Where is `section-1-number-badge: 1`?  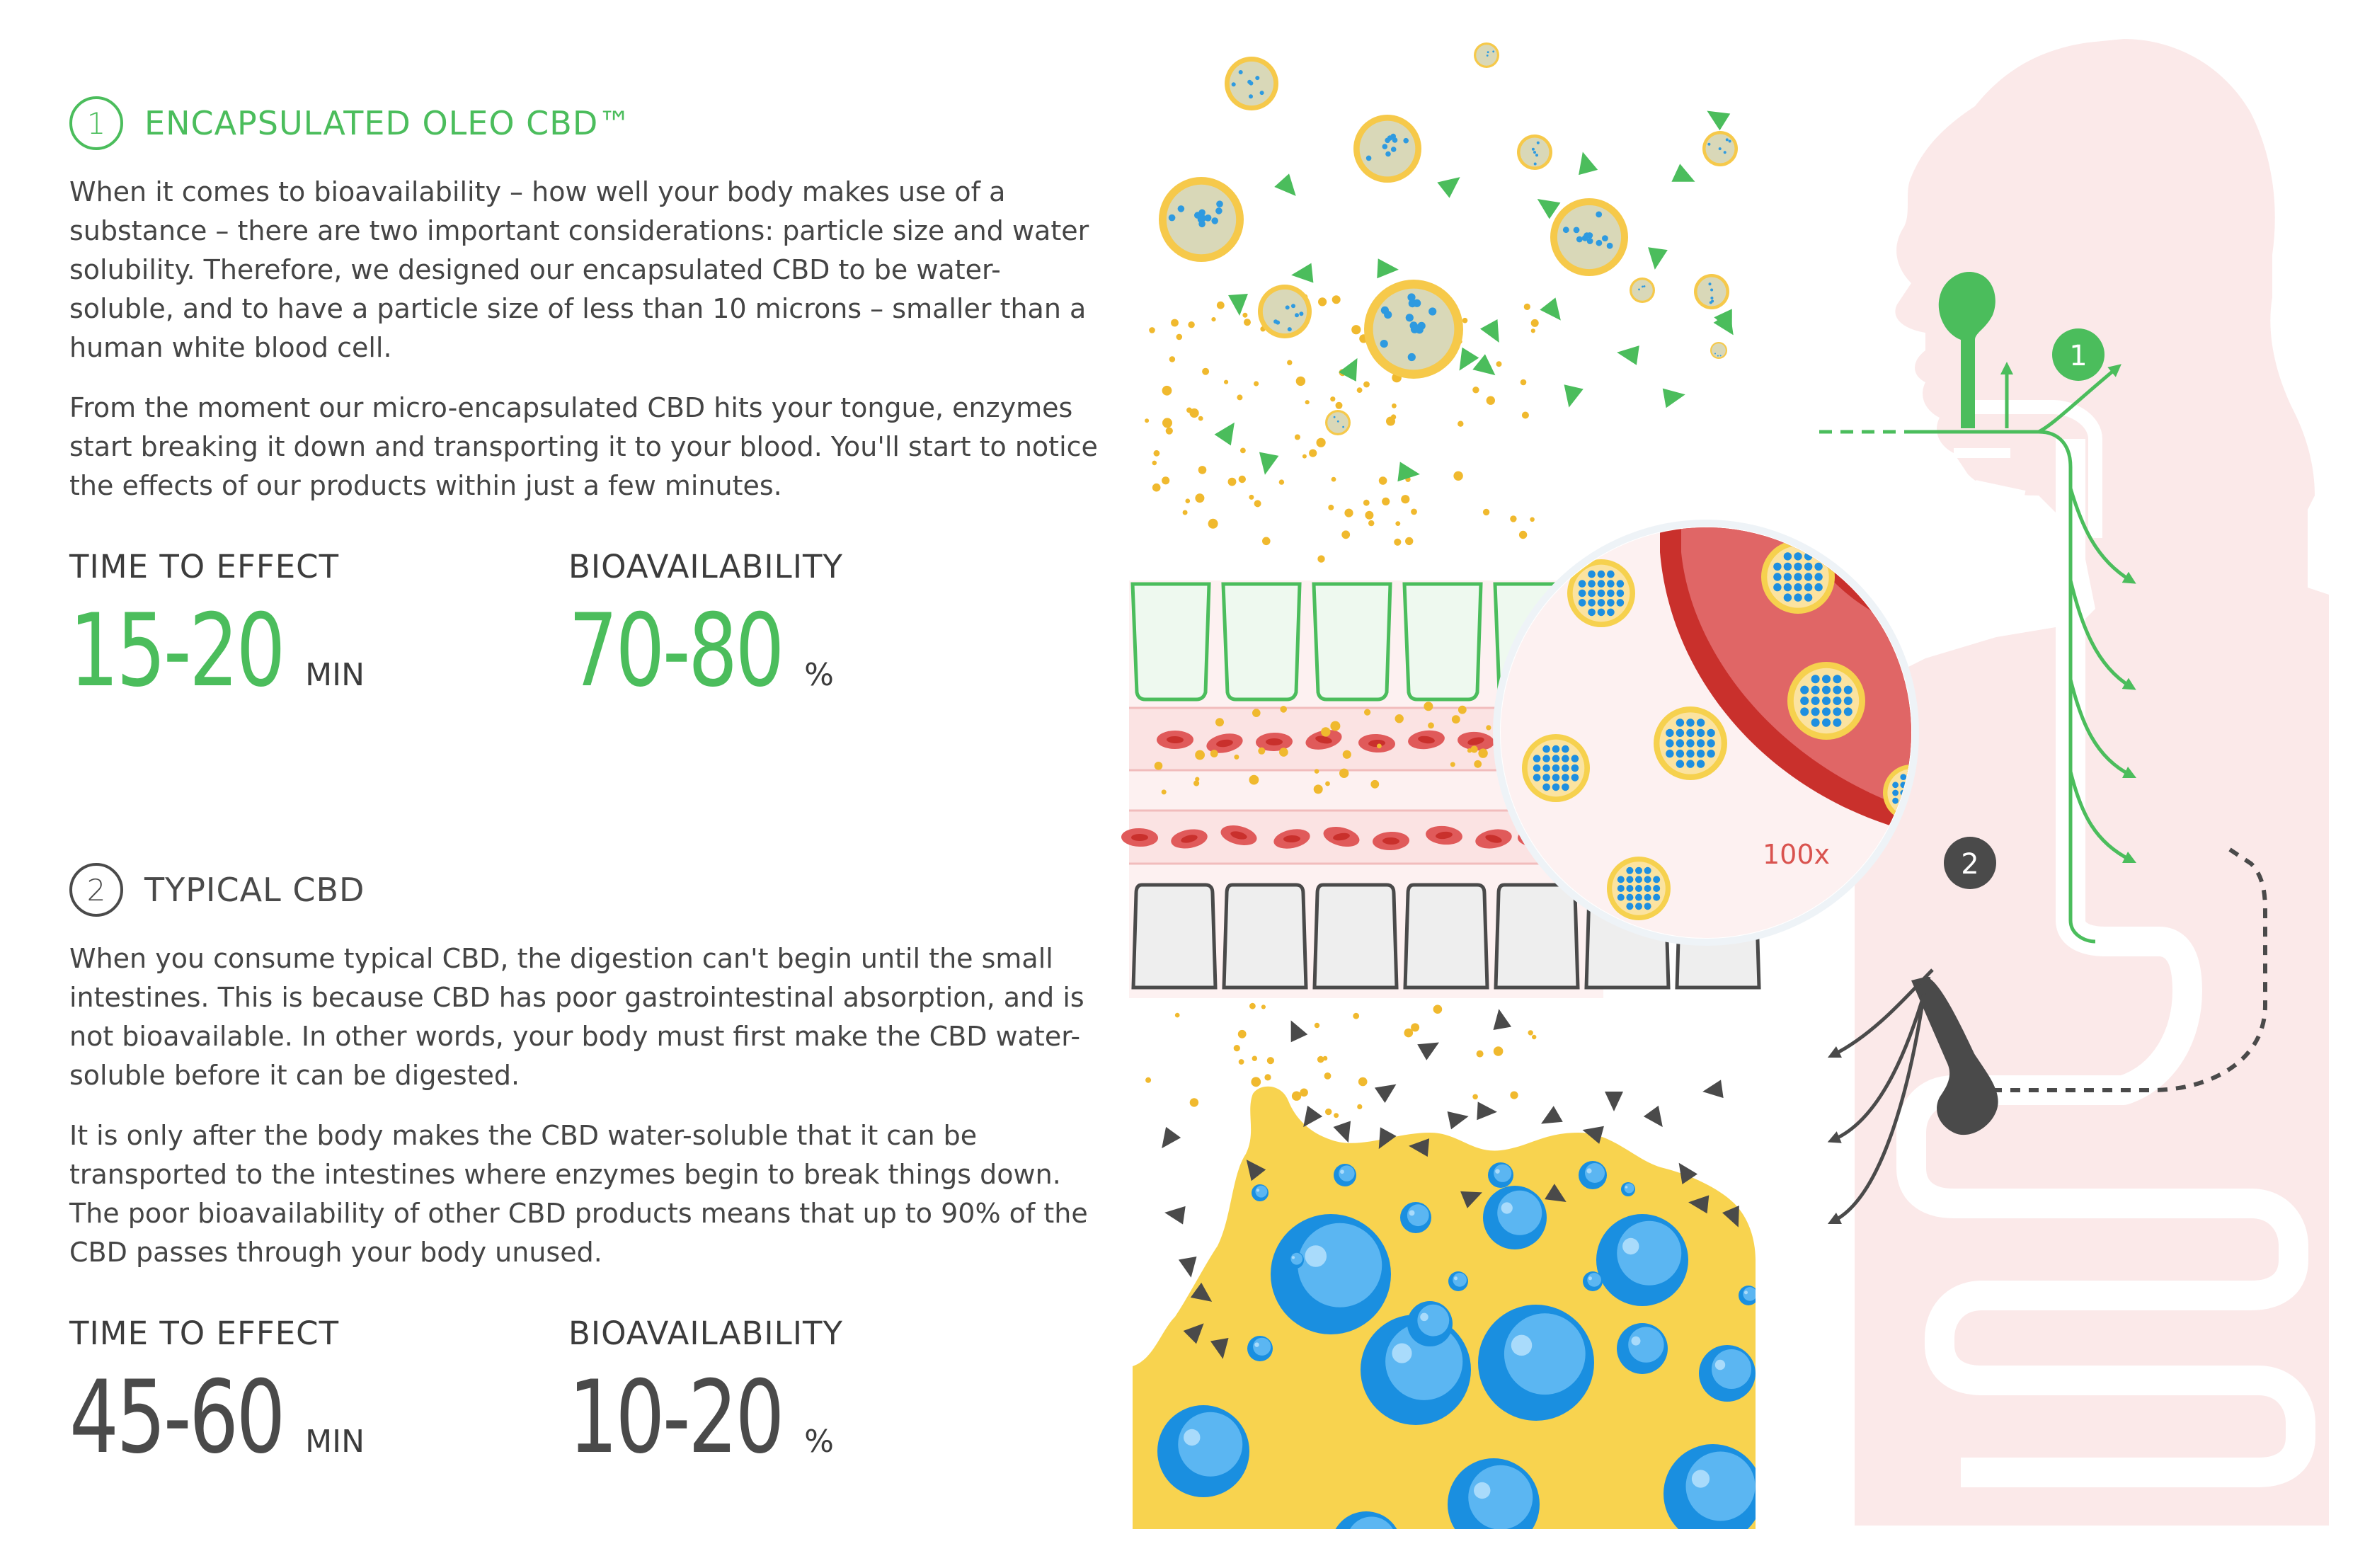 section-1-number-badge: 1 is located at coordinates (96, 123).